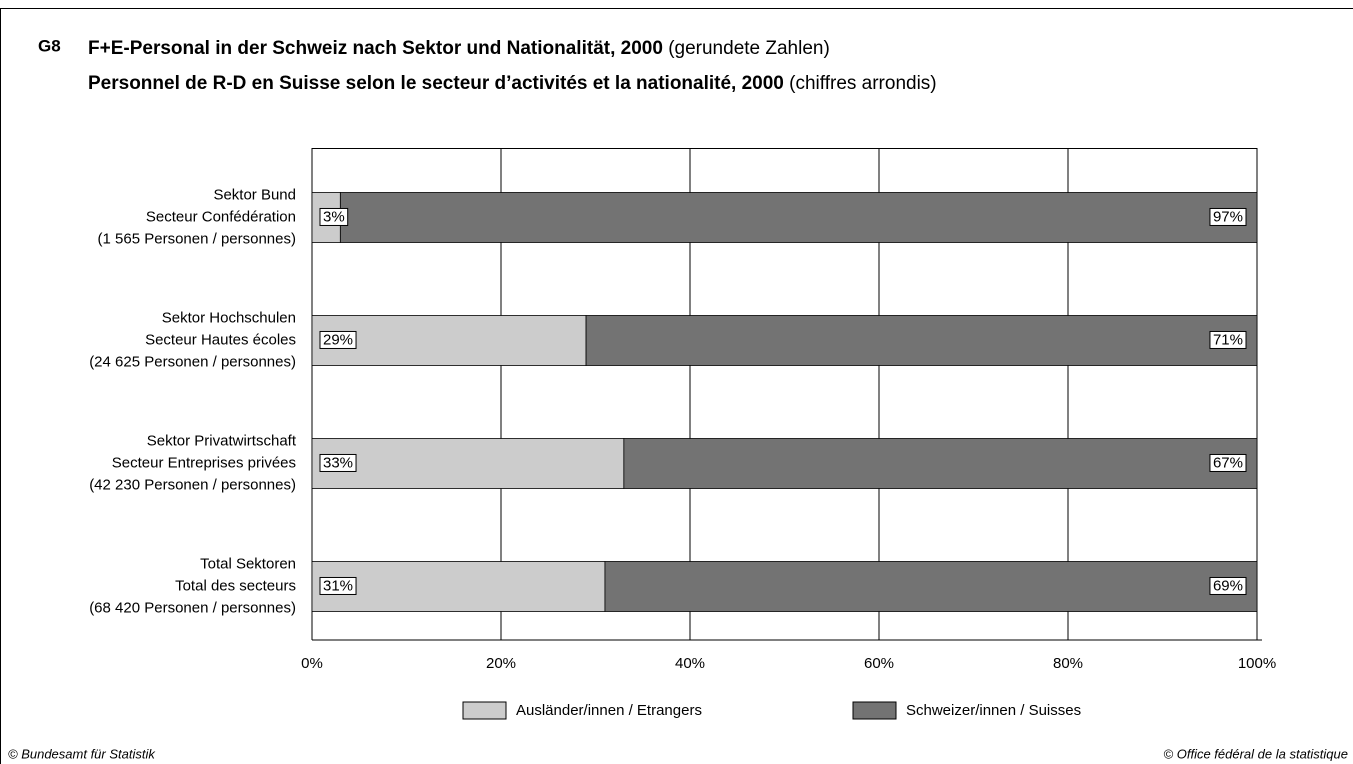  What do you see at coordinates (204, 462) in the screenshot?
I see `y-tick-label: Secteur Entreprises privées` at bounding box center [204, 462].